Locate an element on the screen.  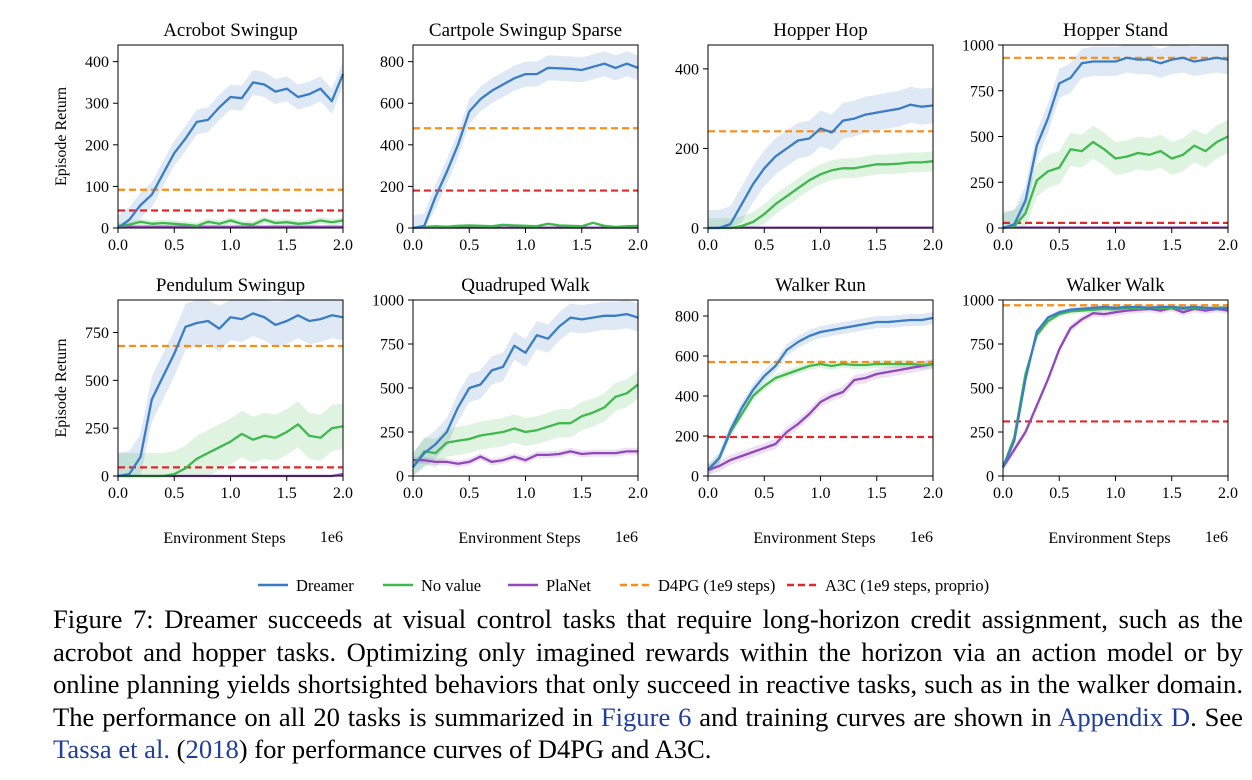
y-axis-label: Episode Return is located at coordinates (61, 136).